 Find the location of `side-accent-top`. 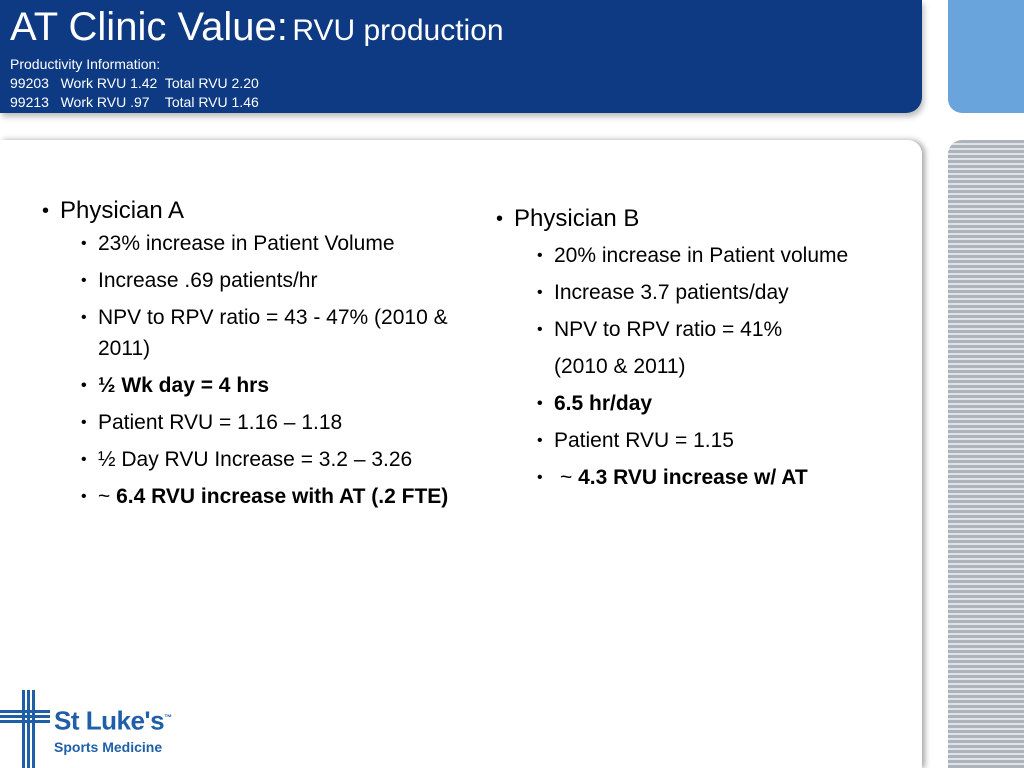

side-accent-top is located at coordinates (986, 56).